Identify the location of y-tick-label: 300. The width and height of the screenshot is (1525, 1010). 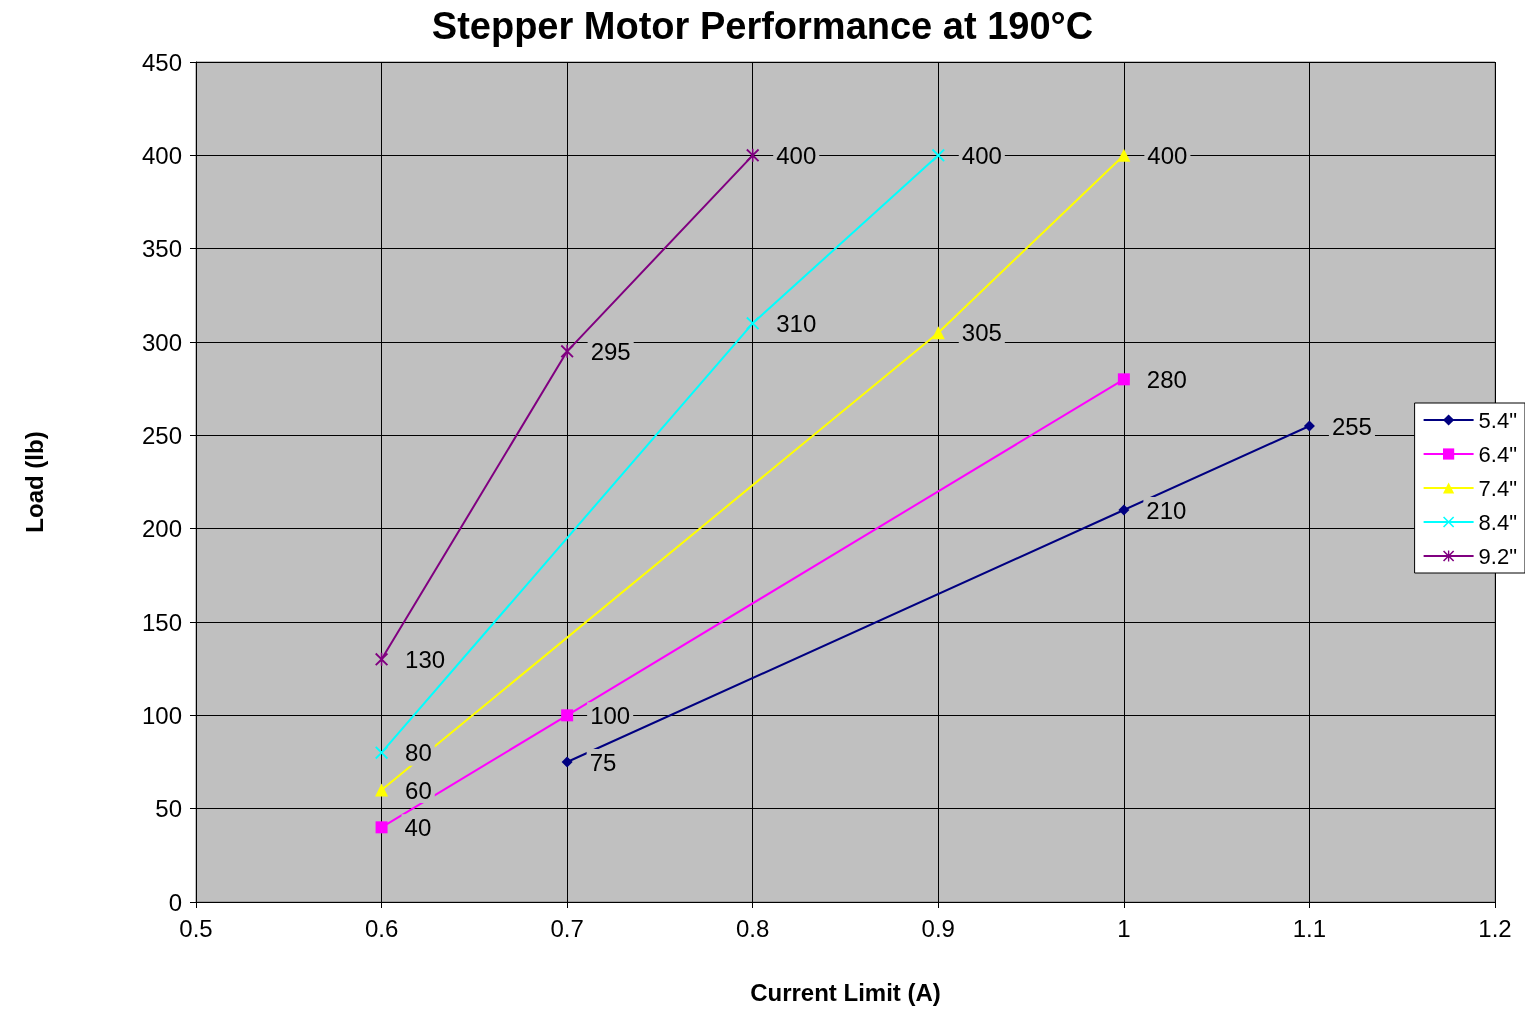
(161, 342).